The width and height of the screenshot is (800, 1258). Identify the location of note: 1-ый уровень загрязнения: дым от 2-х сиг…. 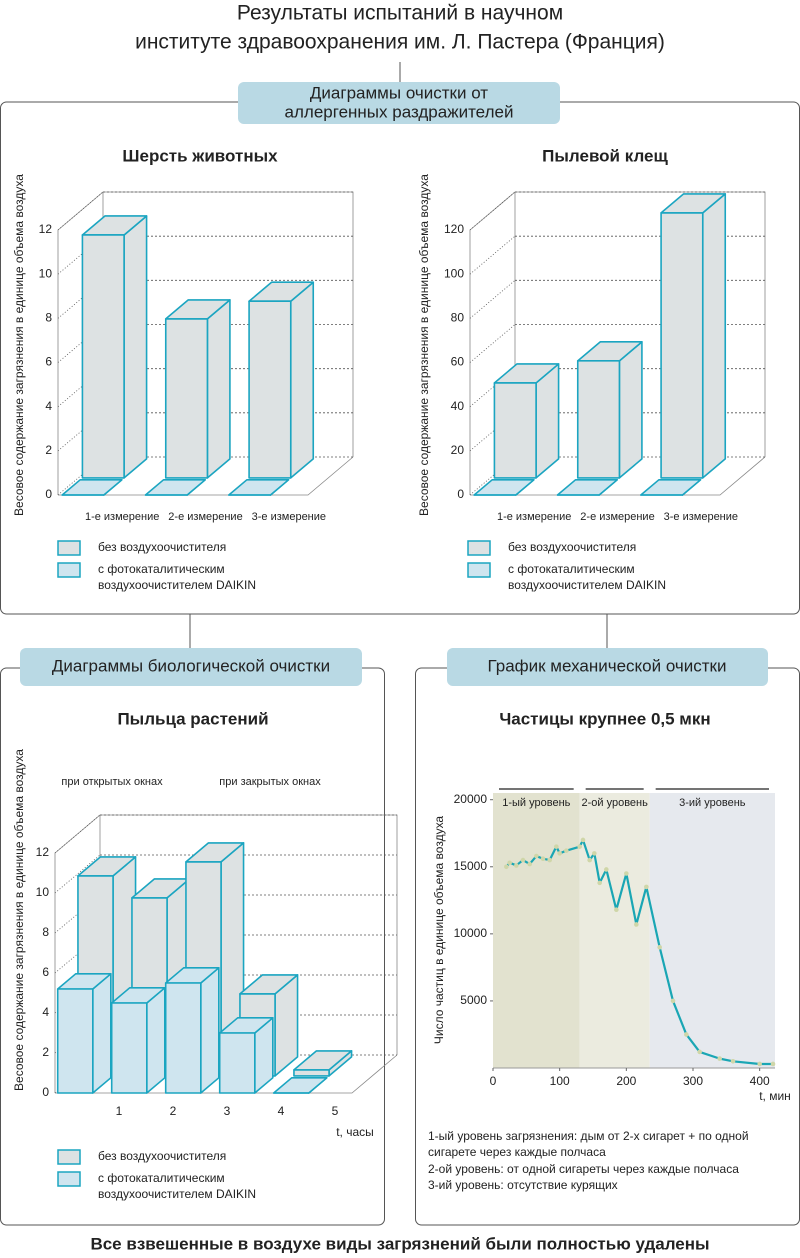
(588, 1144).